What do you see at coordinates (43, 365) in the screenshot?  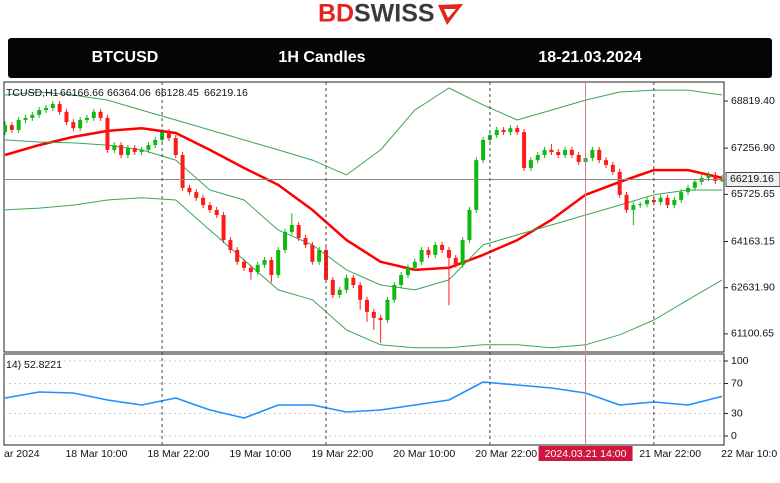 I see `rsi-value: 52.8221` at bounding box center [43, 365].